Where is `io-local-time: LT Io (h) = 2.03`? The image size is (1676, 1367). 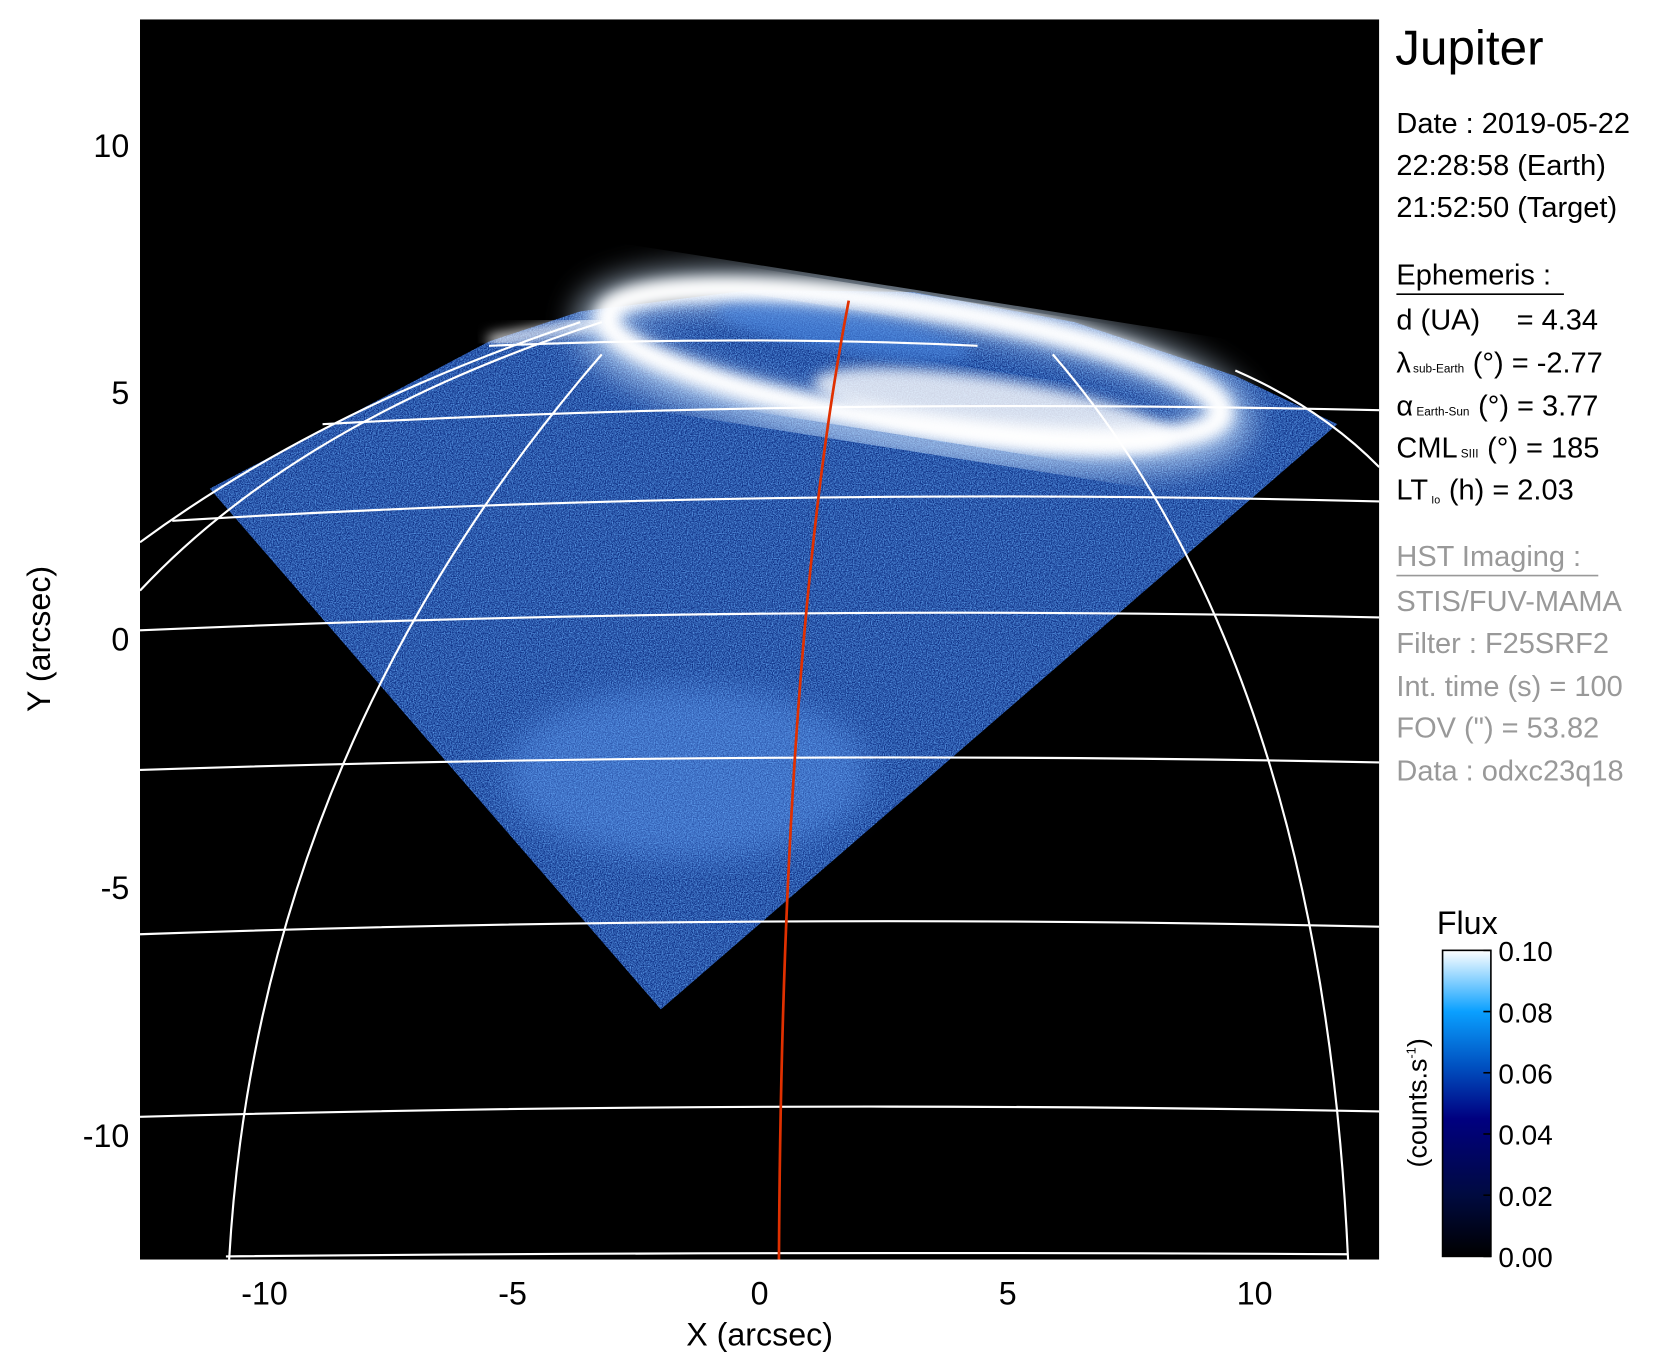 io-local-time: LT Io (h) = 2.03 is located at coordinates (1484, 490).